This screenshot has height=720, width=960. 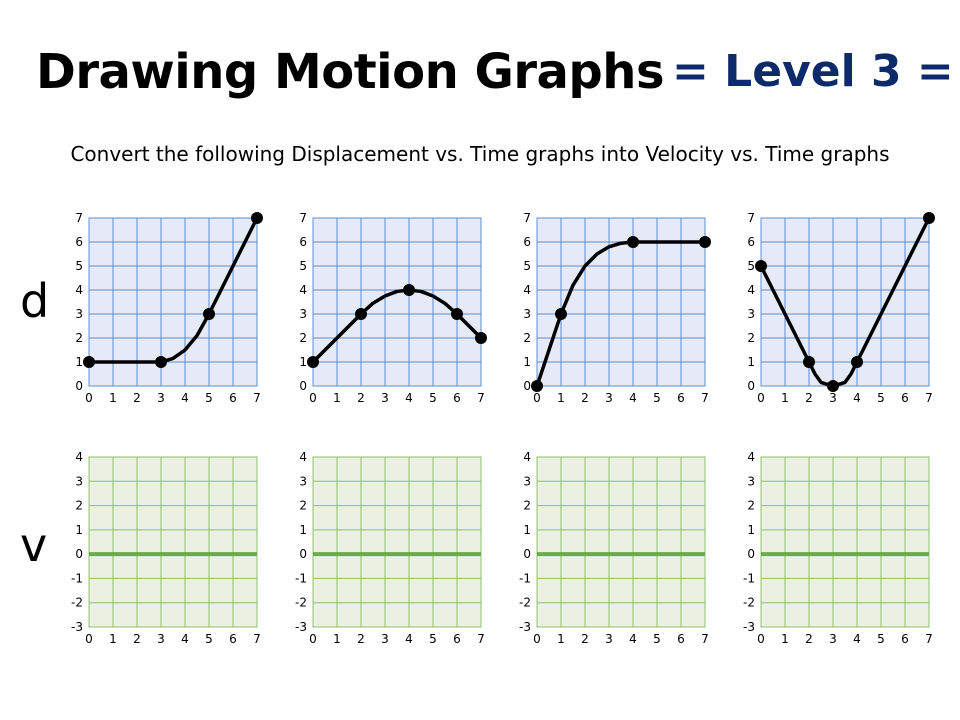 I want to click on graph-2-y-tick-label: 2, so click(x=303, y=338).